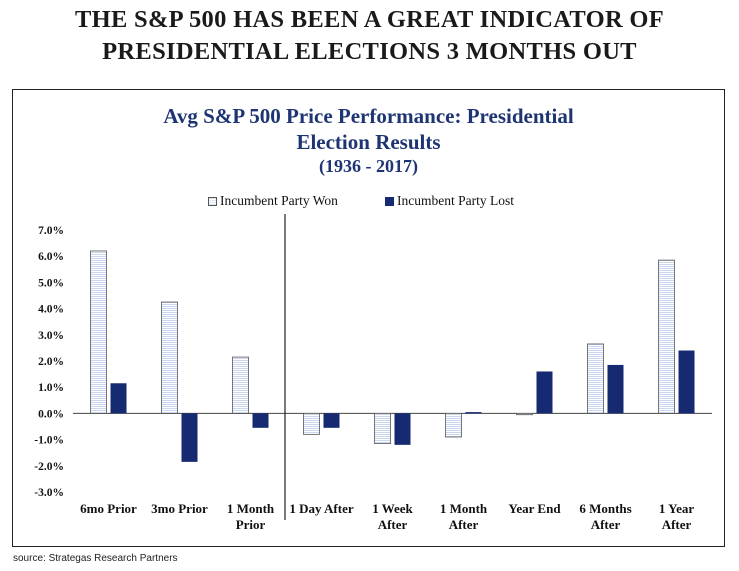 The image size is (739, 571). Describe the element at coordinates (49, 441) in the screenshot. I see `y-tick-label: -1.0%` at that location.